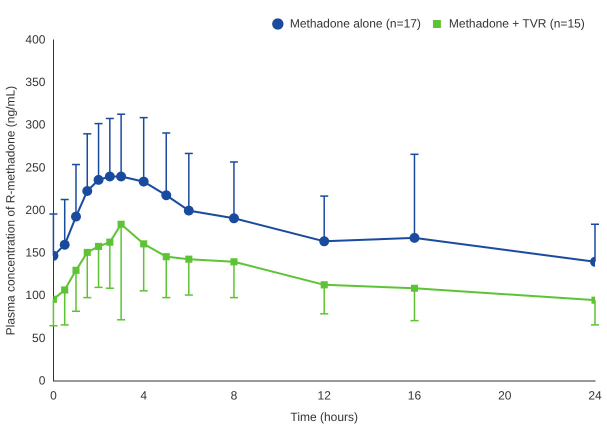  What do you see at coordinates (35, 209) in the screenshot?
I see `y-tick-label: 200` at bounding box center [35, 209].